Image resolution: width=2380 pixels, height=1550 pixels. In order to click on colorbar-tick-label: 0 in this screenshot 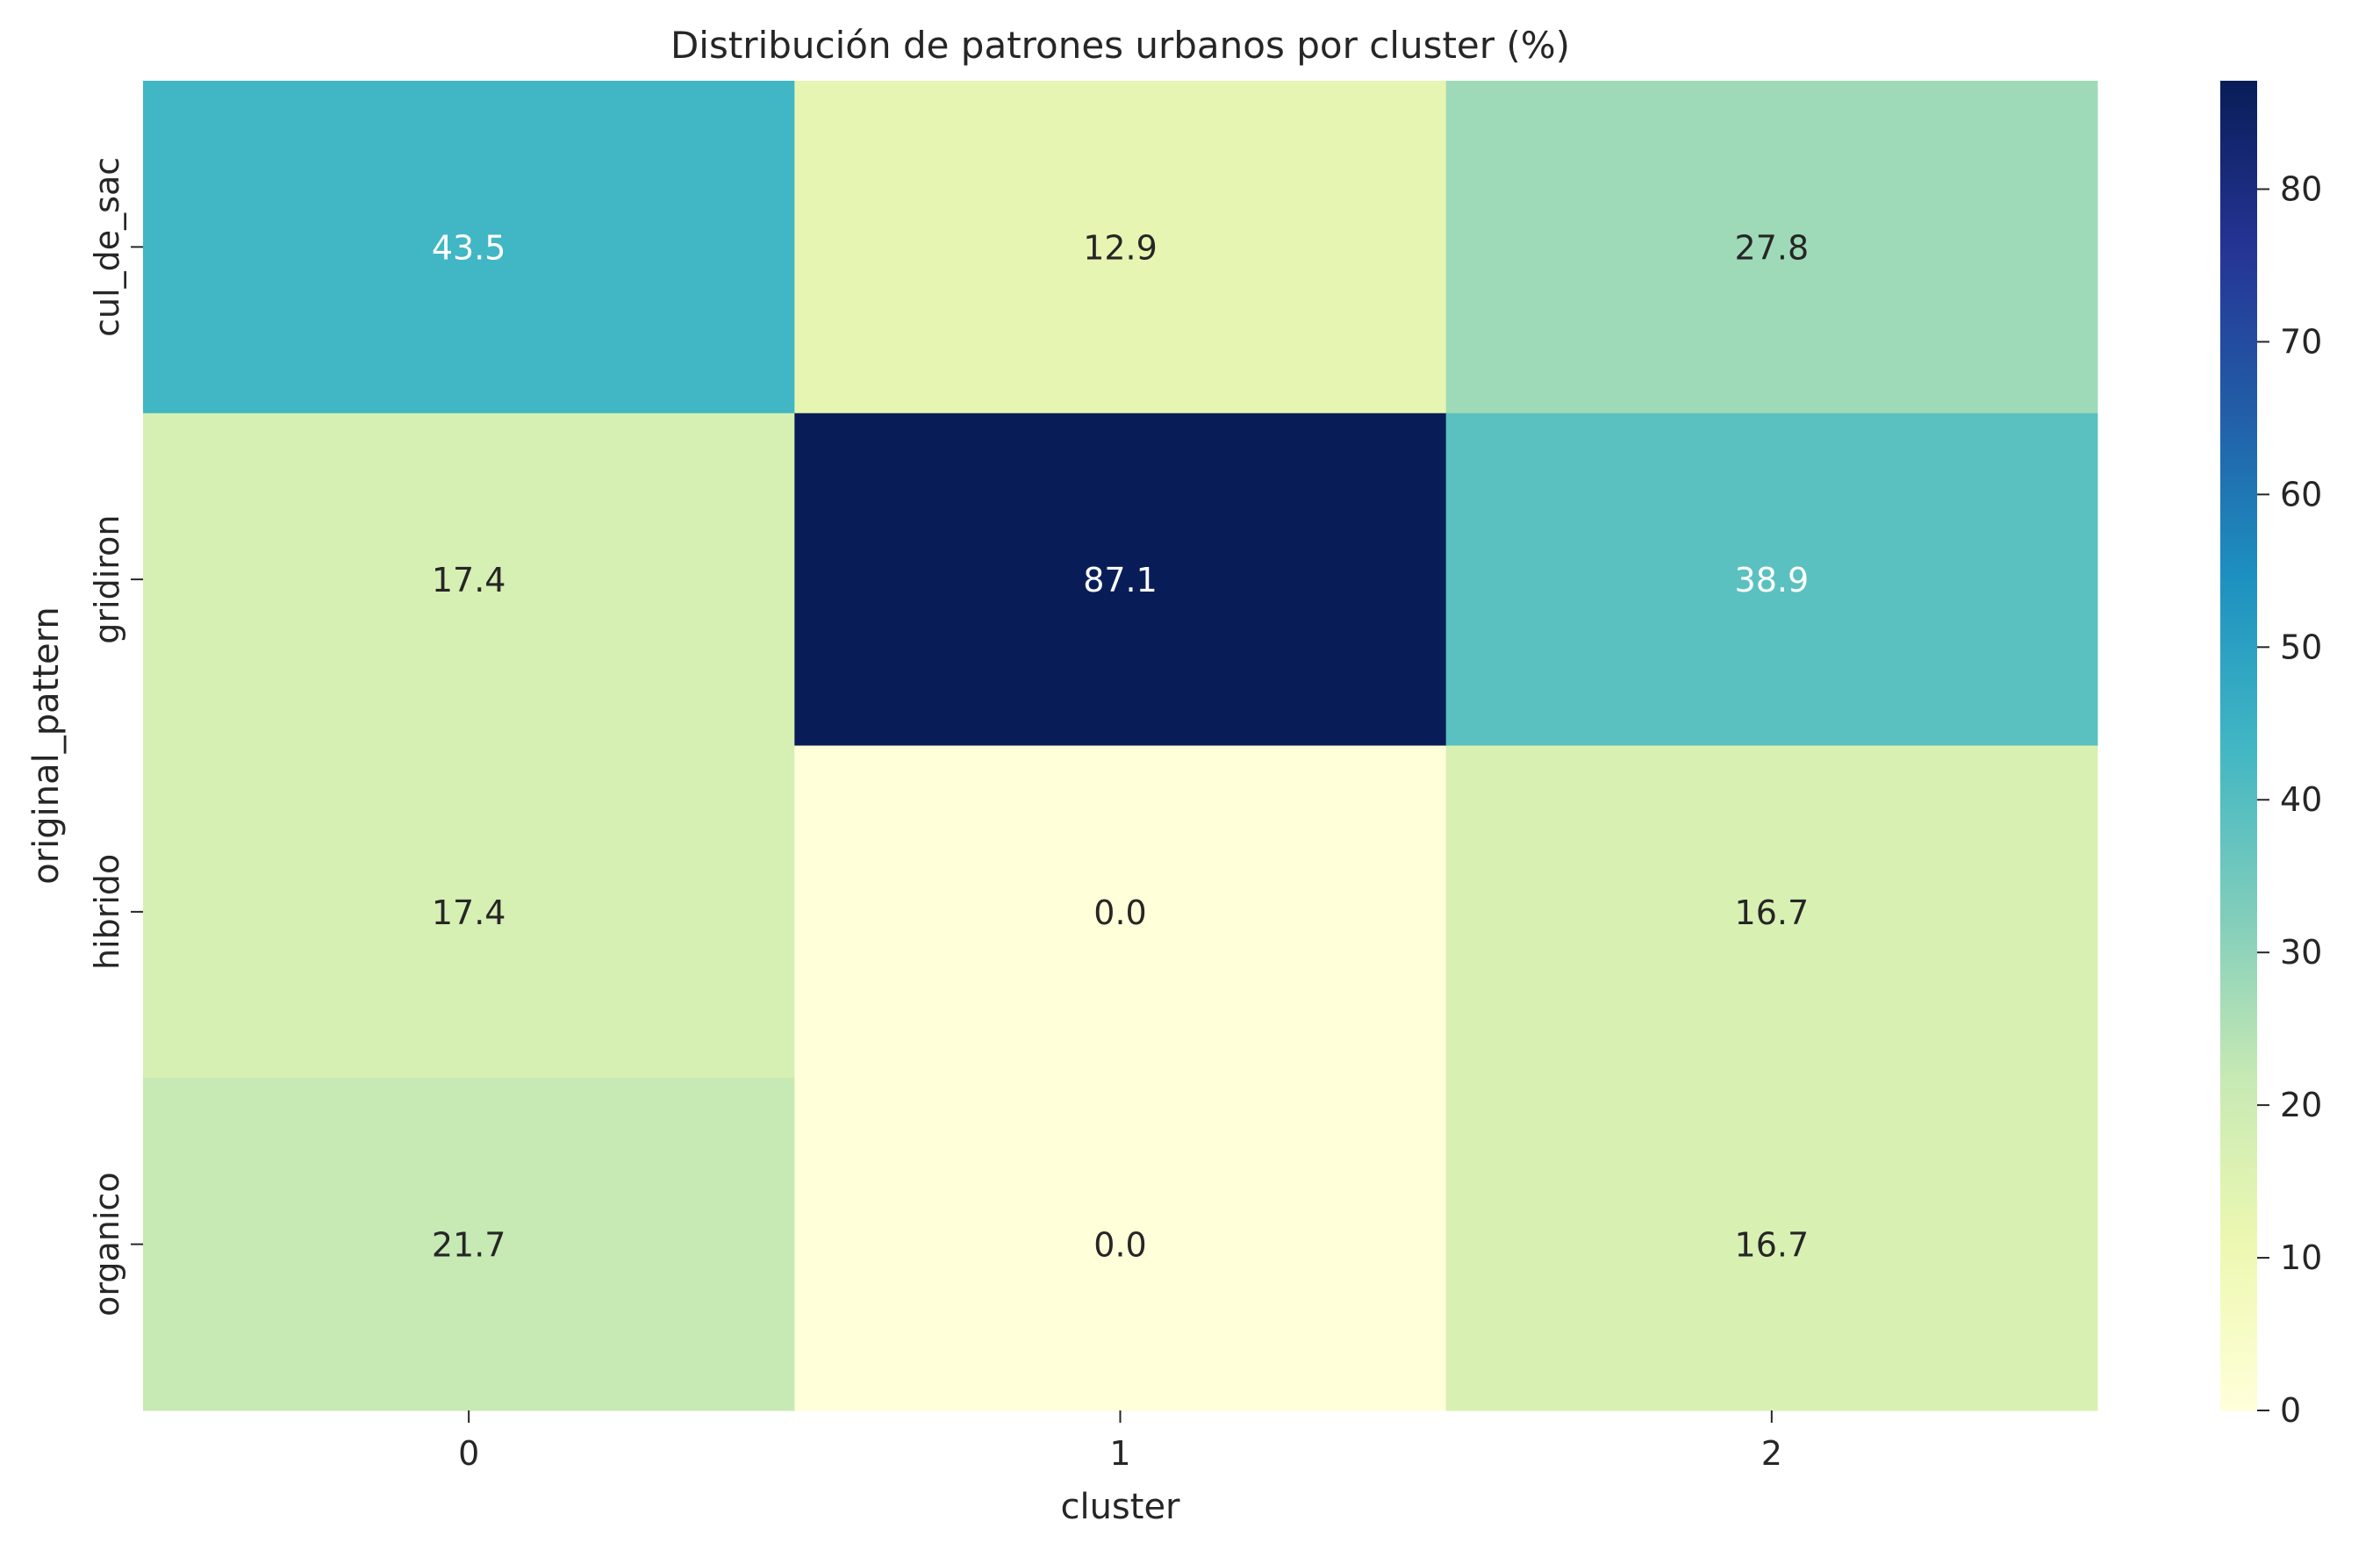, I will do `click(2290, 1411)`.